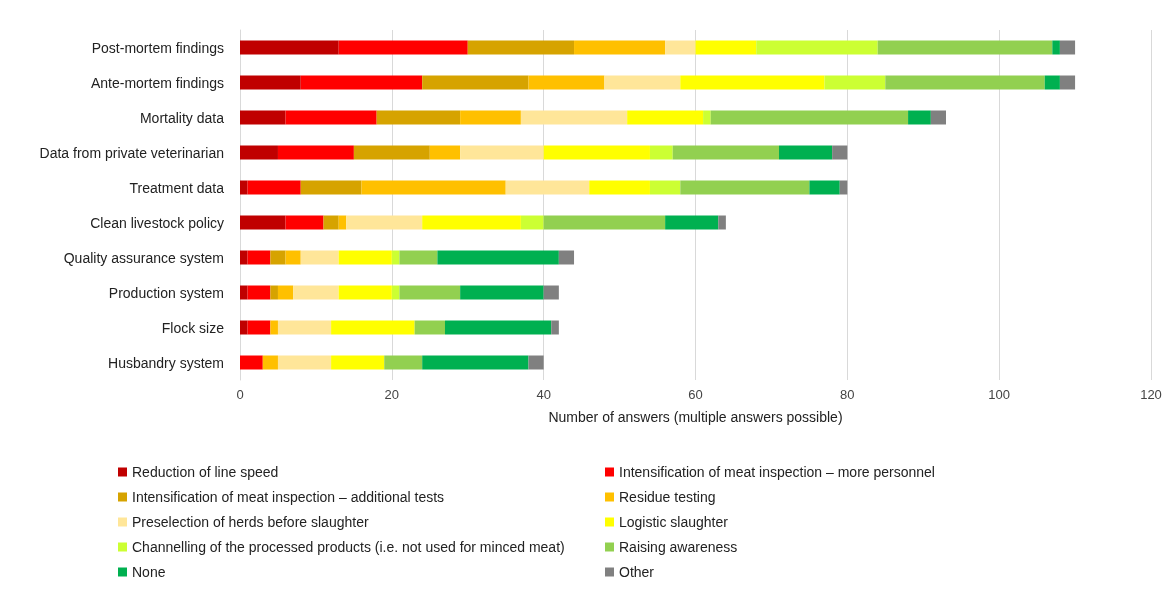 The width and height of the screenshot is (1167, 605). Describe the element at coordinates (348, 547) in the screenshot. I see `legend-label: Channelling of the processed products (i.e. not used for minced meat)` at that location.